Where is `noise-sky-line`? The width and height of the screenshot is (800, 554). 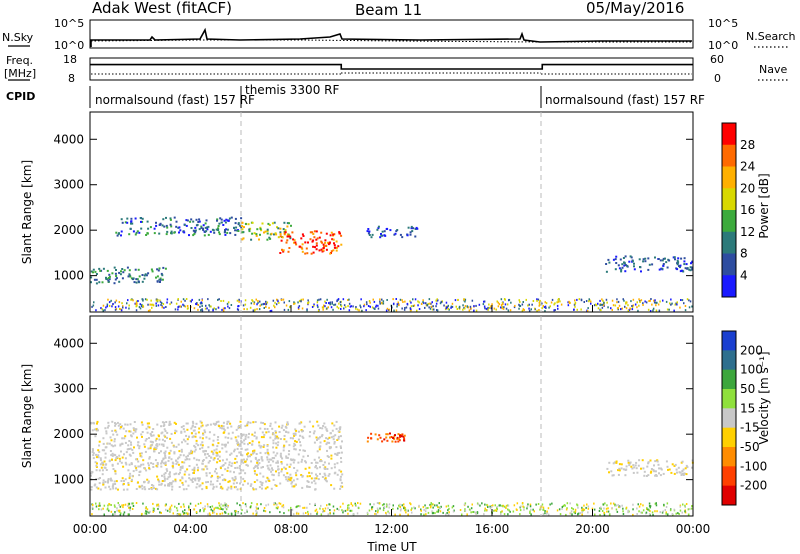
noise-sky-line is located at coordinates (391, 37).